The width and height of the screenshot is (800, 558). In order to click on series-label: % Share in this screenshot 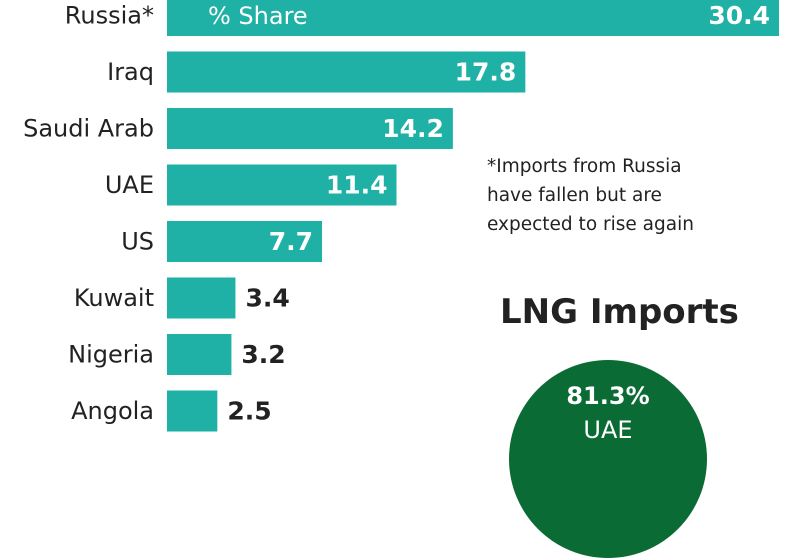, I will do `click(258, 16)`.